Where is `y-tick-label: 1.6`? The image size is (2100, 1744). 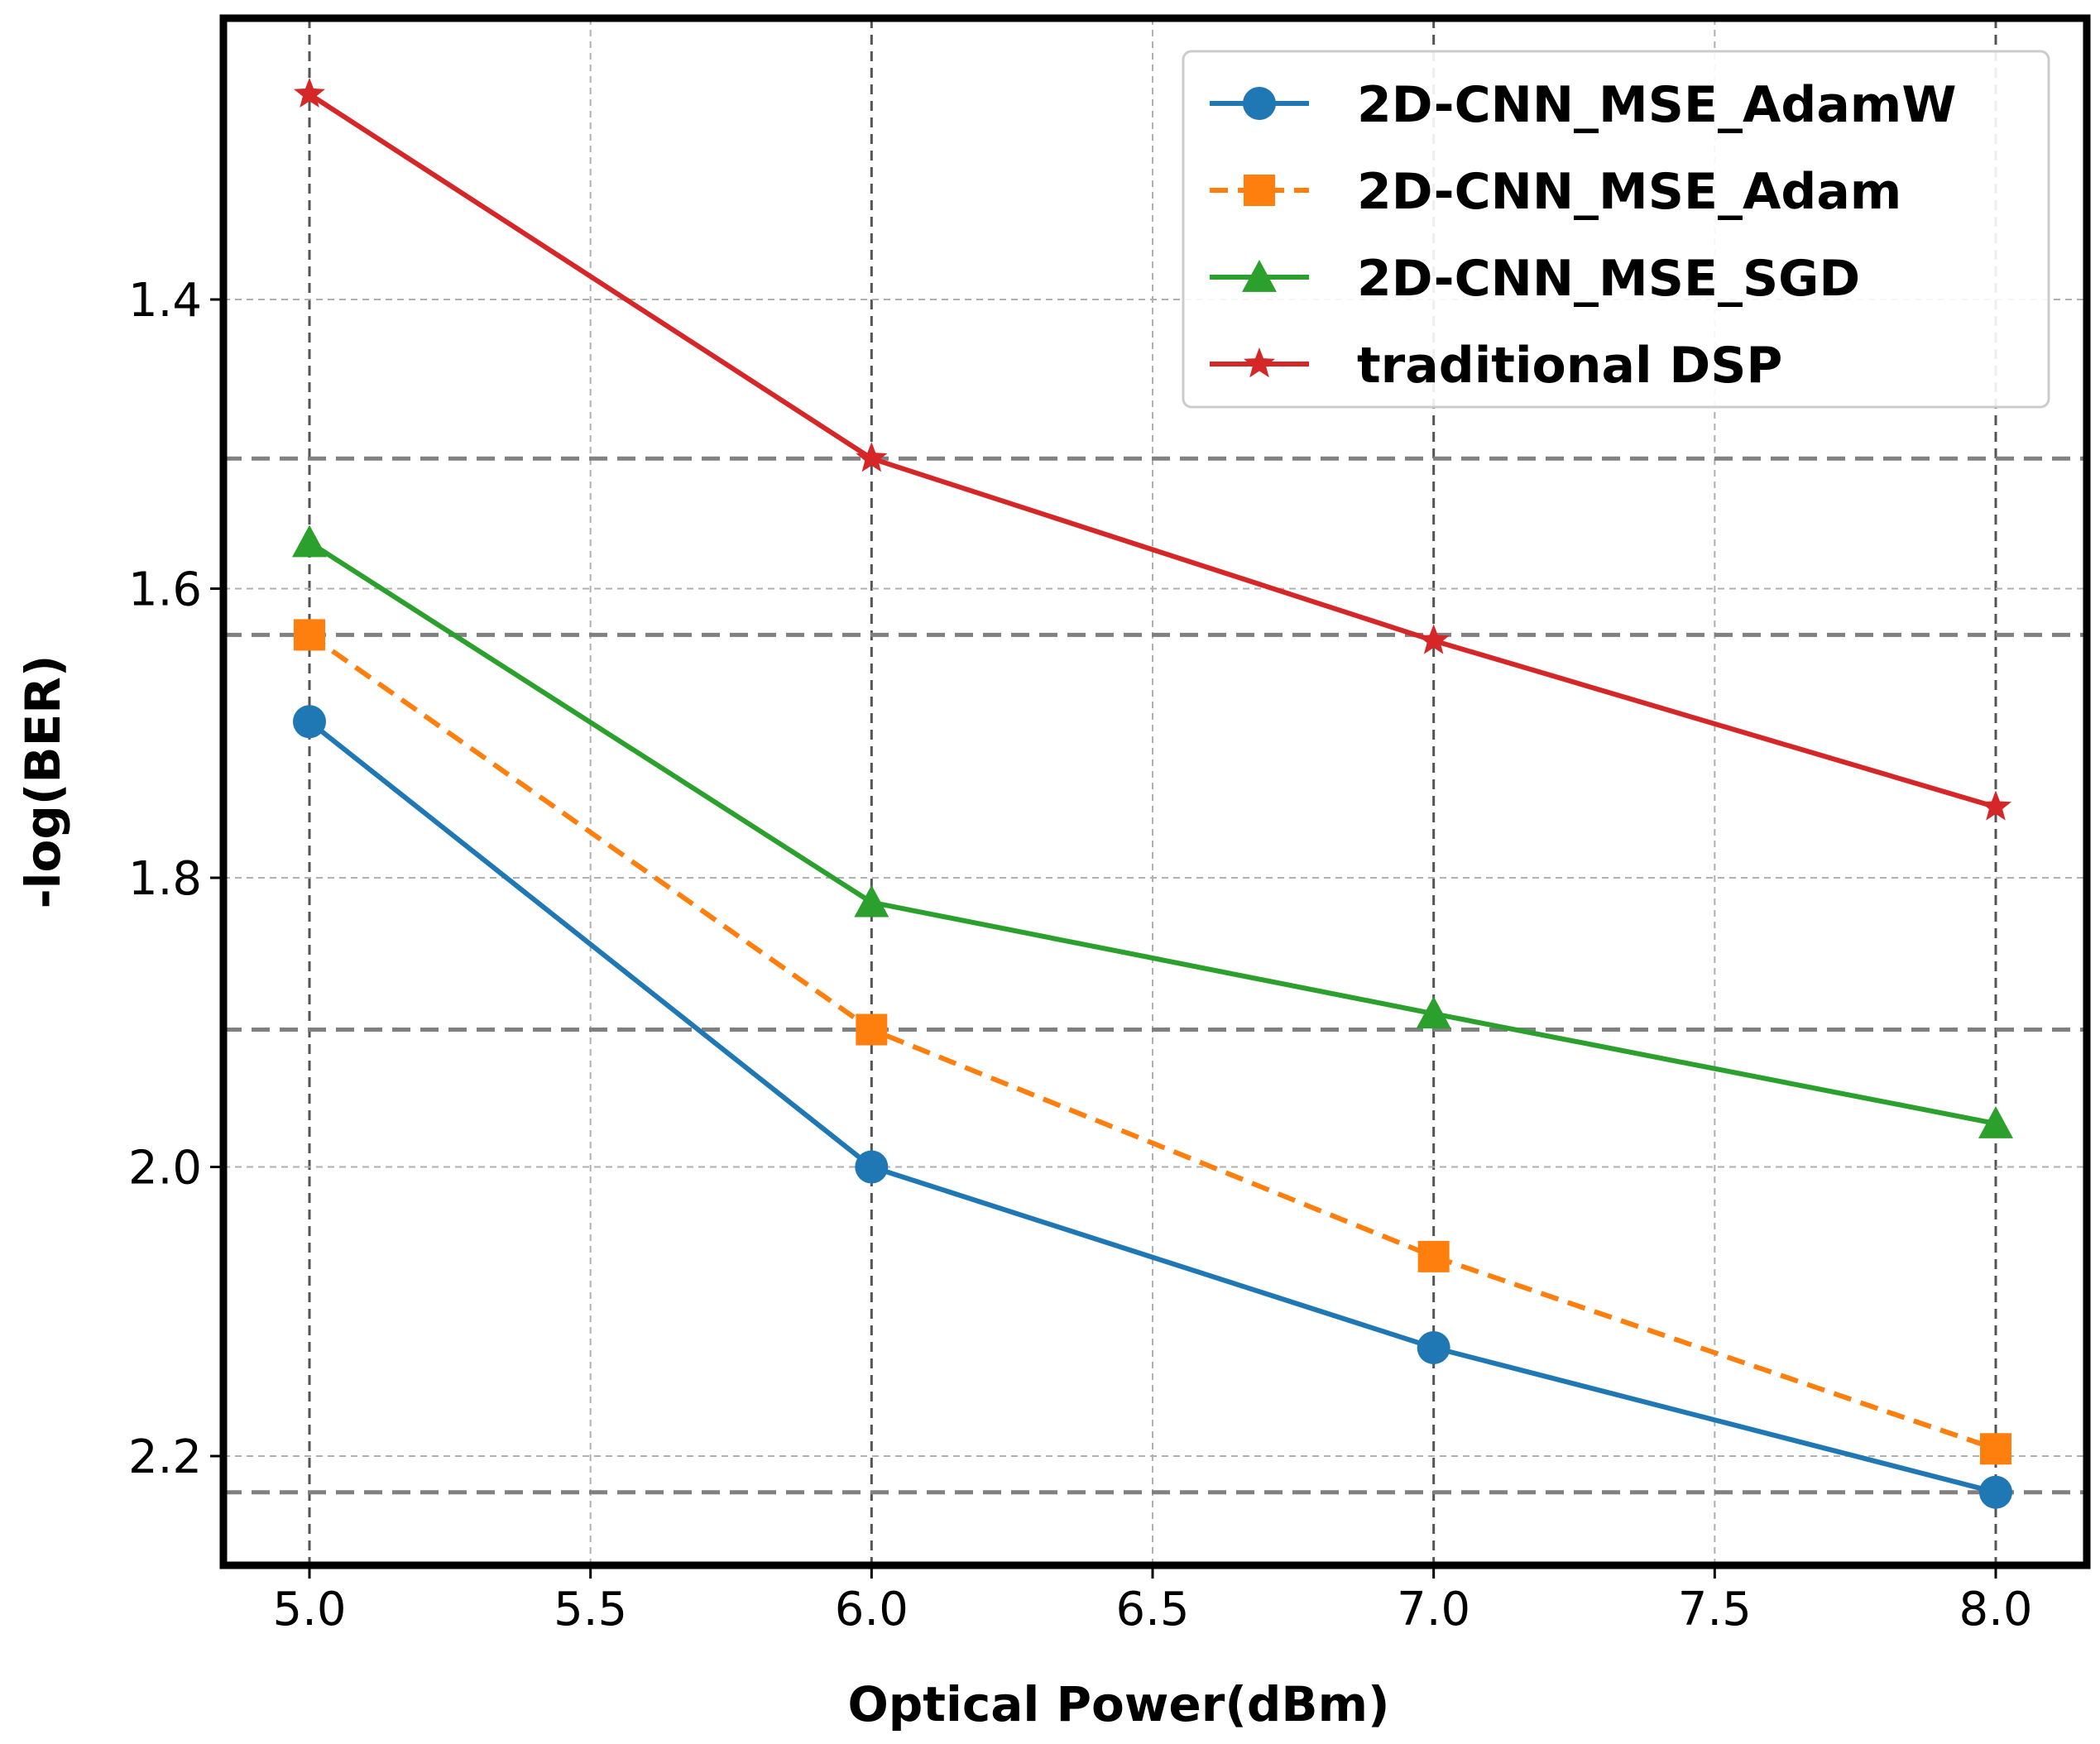 y-tick-label: 1.6 is located at coordinates (165, 590).